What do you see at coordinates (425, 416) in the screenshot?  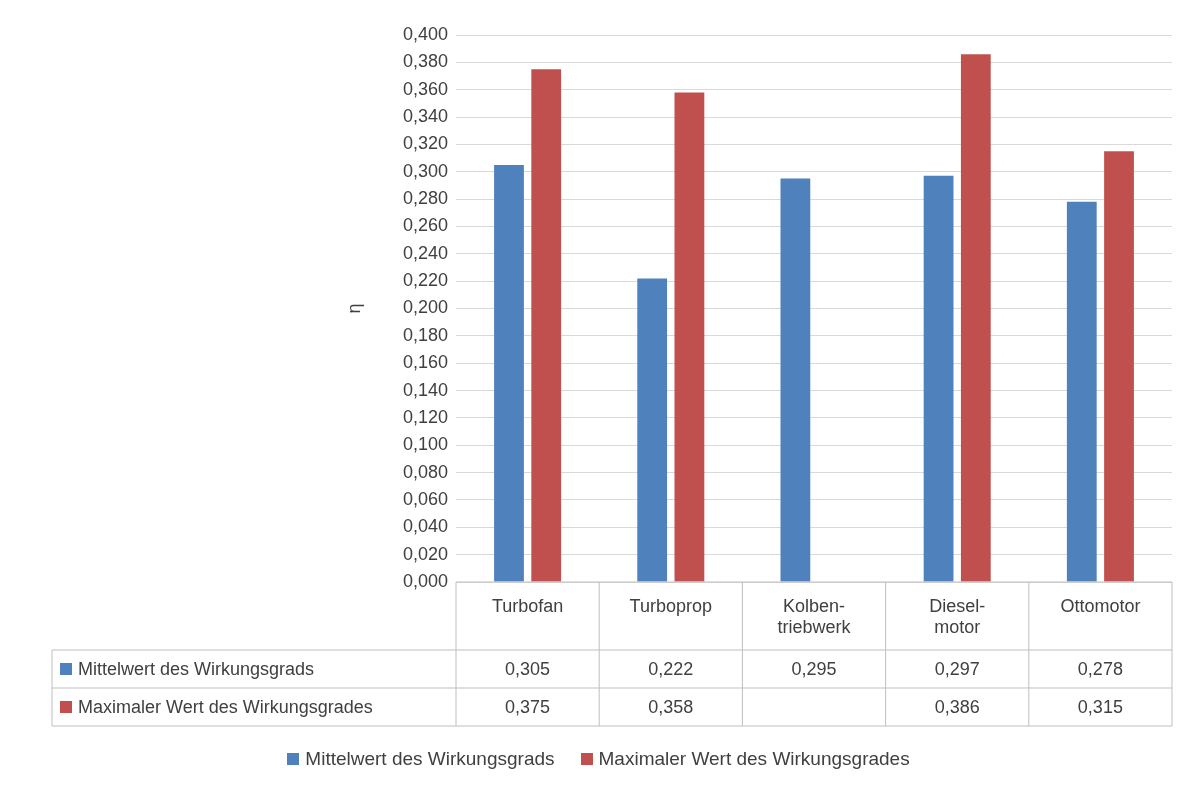 I see `y-tick-label: 0,120` at bounding box center [425, 416].